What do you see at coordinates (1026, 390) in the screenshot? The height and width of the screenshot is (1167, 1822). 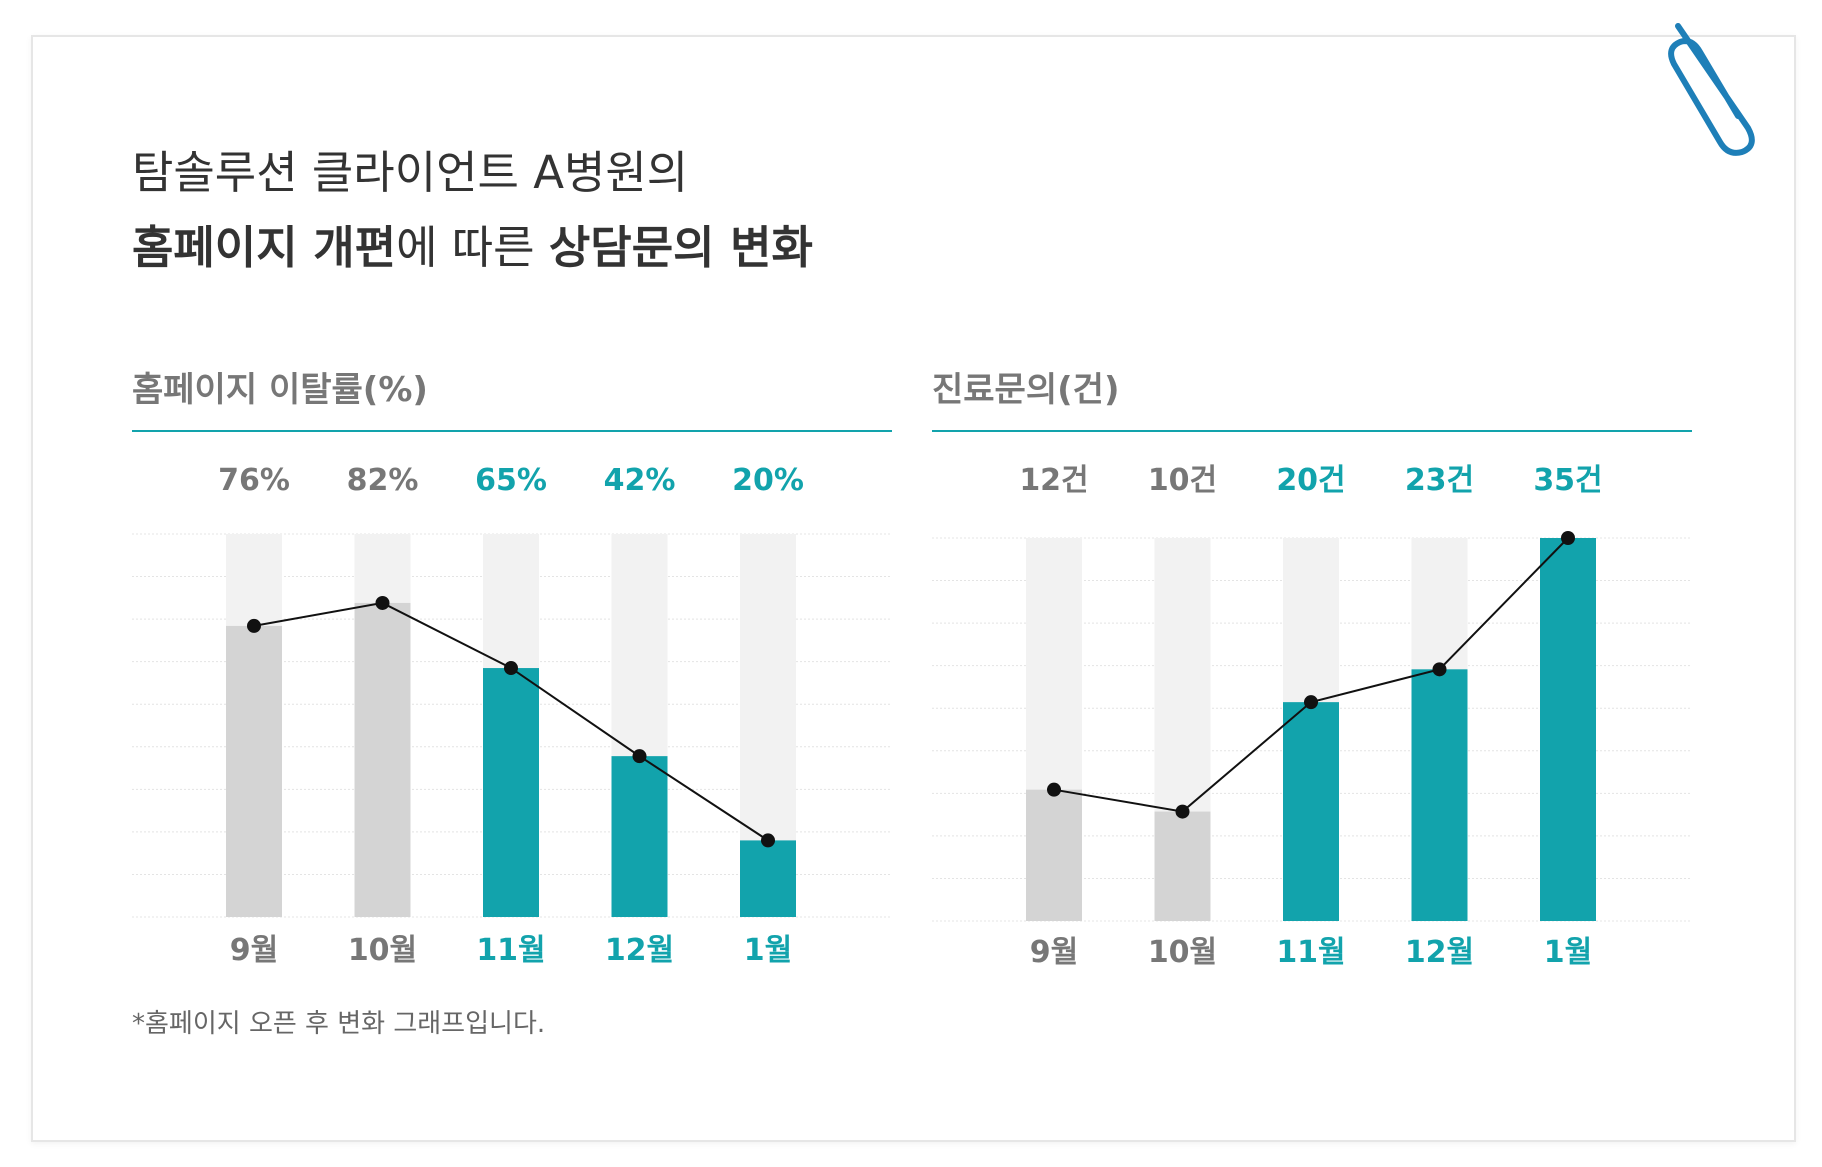 I see `chart-title: 진료문의(건)` at bounding box center [1026, 390].